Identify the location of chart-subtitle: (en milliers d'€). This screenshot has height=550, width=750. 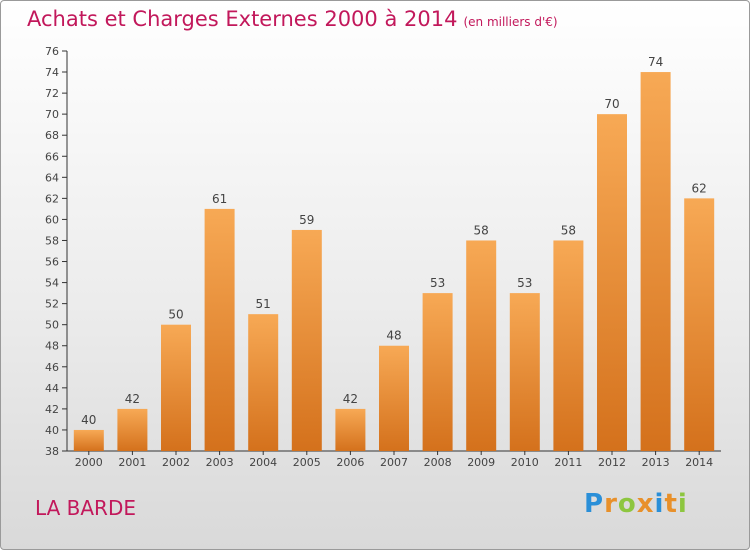
(510, 22).